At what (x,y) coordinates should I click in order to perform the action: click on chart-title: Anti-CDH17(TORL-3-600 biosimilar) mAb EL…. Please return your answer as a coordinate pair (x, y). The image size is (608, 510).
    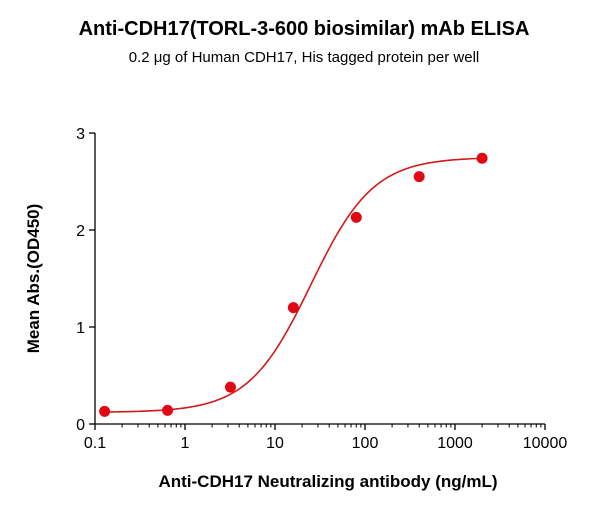
    Looking at the image, I should click on (304, 29).